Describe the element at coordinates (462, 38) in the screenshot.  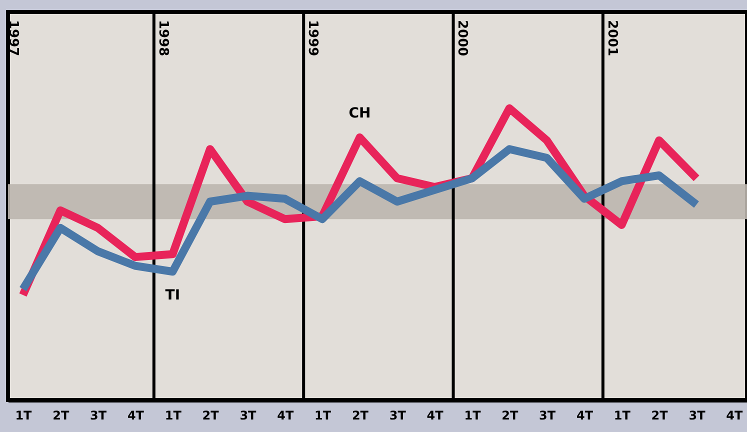
I see `text: 2000` at that location.